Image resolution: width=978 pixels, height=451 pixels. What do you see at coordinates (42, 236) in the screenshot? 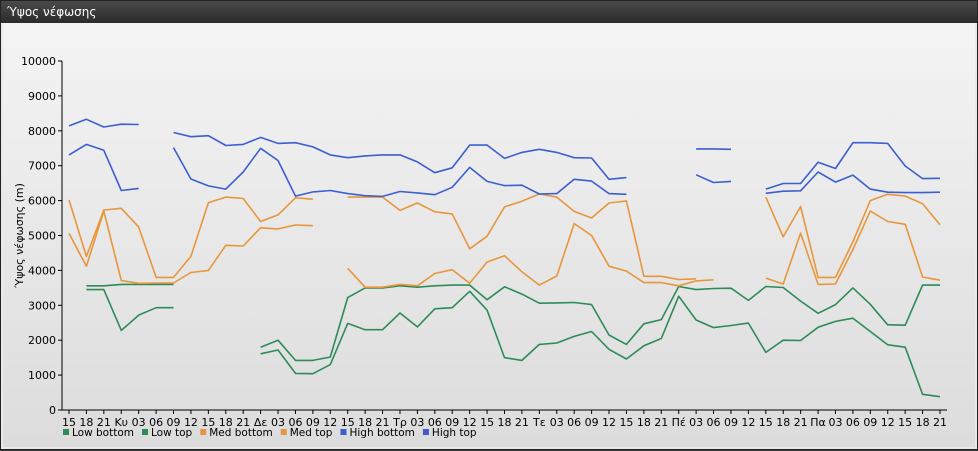
I see `y-tick-label: 5000` at bounding box center [42, 236].